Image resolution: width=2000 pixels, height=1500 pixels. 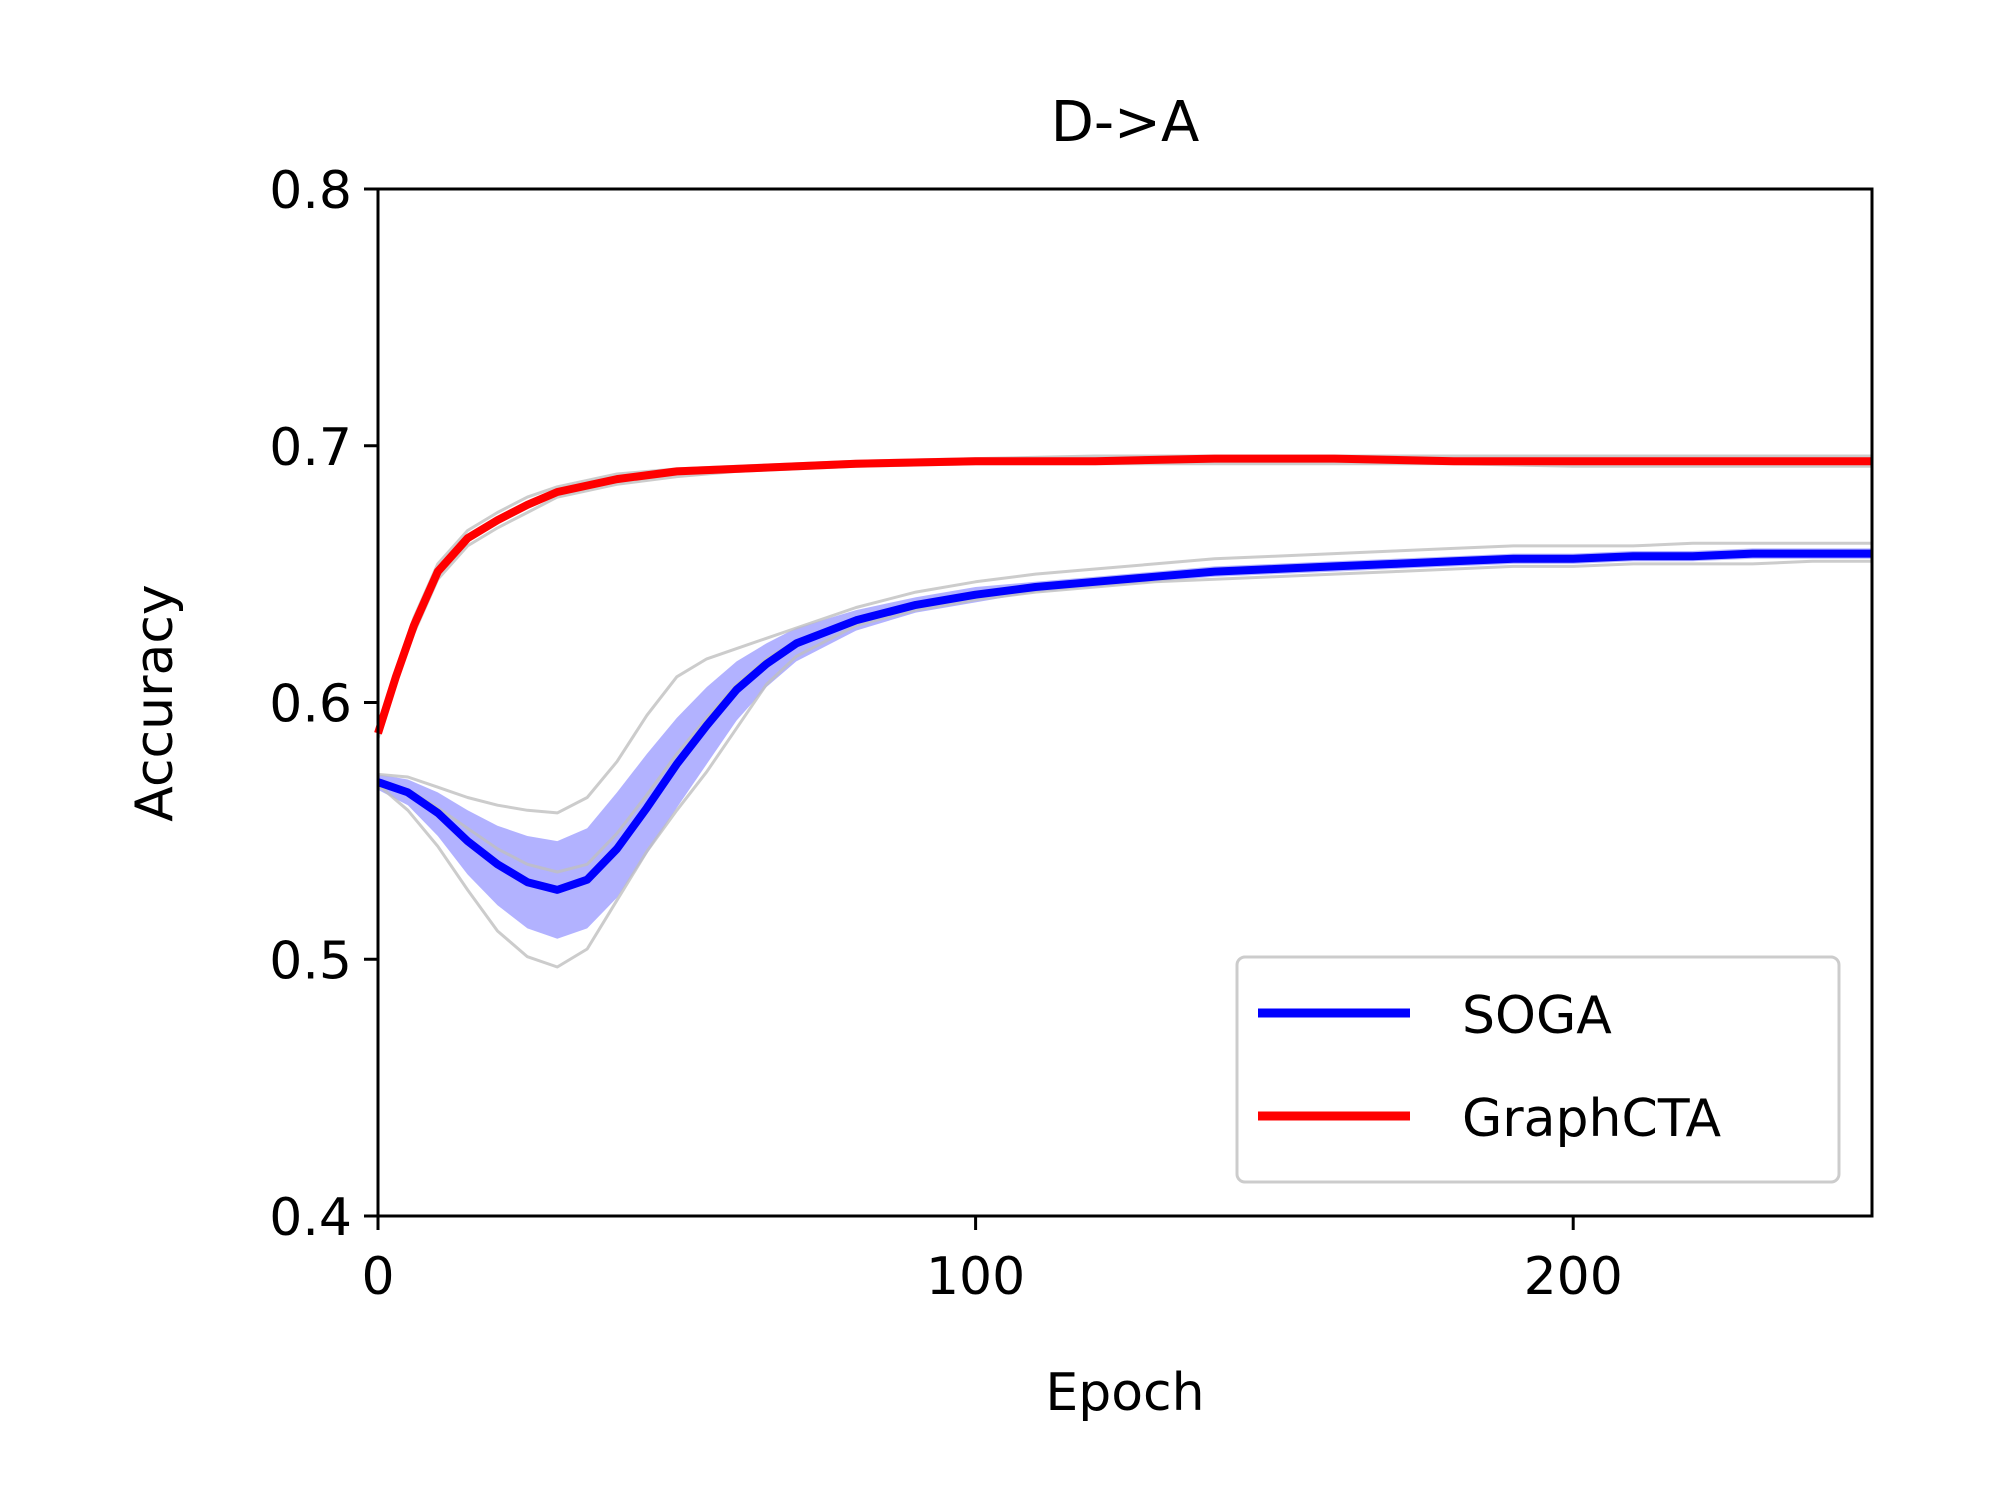 I want to click on y-axis-label: Accuracy, so click(x=155, y=702).